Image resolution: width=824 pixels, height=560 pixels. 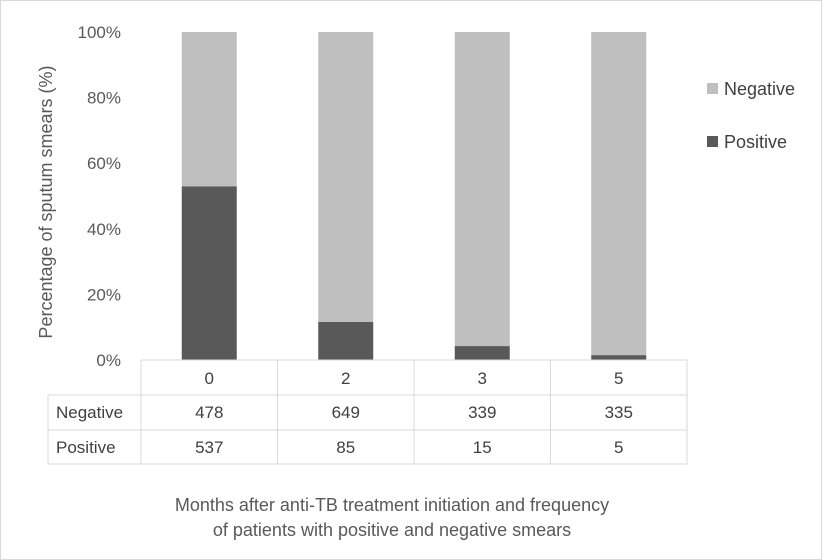 I want to click on table-cell: 649, so click(x=346, y=412).